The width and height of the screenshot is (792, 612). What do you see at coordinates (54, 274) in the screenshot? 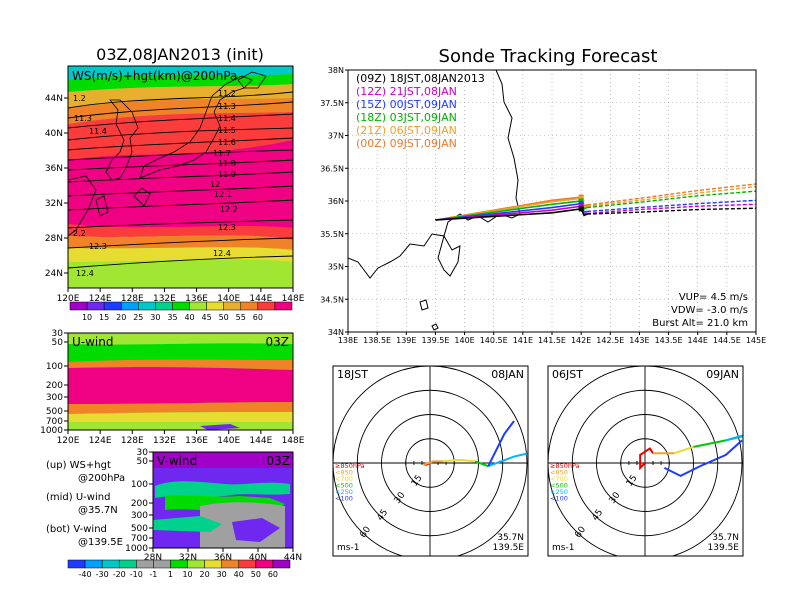
I see `lat-tick-label: 24N` at bounding box center [54, 274].